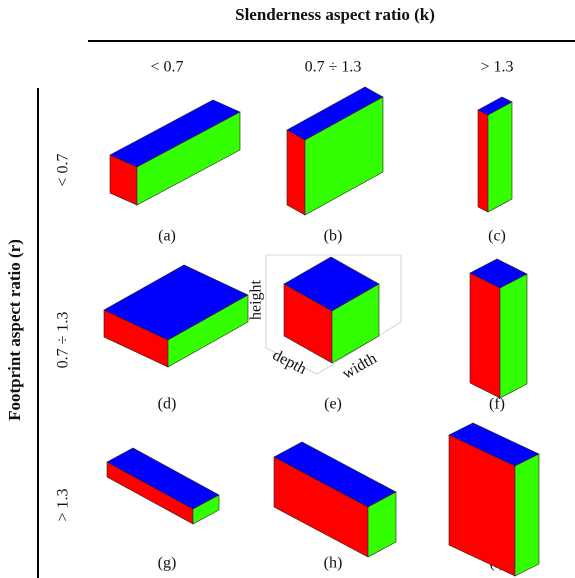  I want to click on caption: (e), so click(333, 404).